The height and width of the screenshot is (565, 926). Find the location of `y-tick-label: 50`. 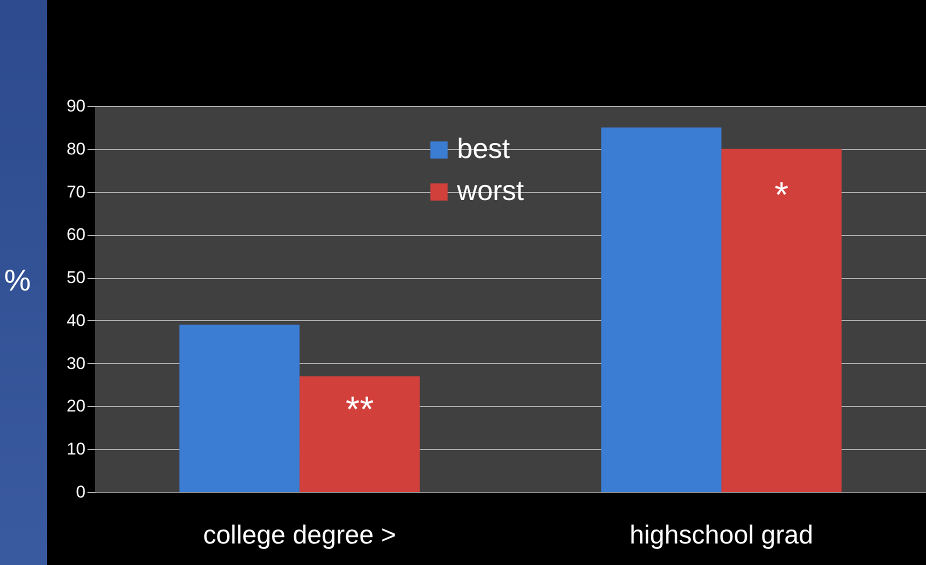

y-tick-label: 50 is located at coordinates (76, 278).